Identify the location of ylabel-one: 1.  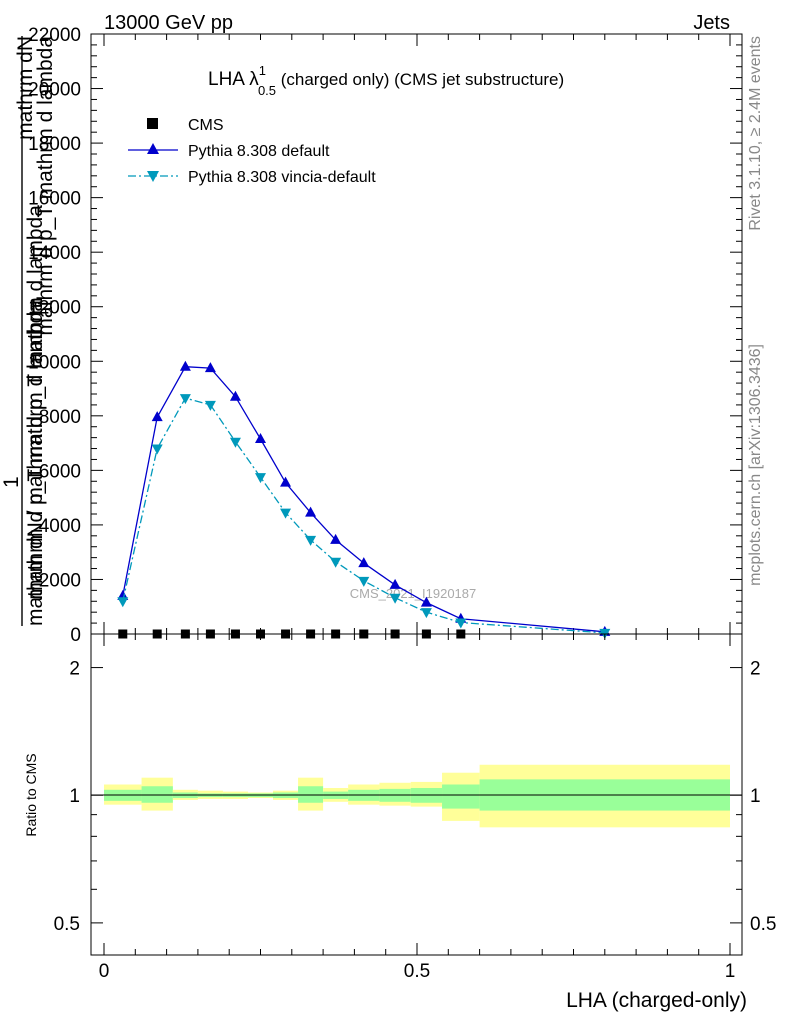
(11, 482).